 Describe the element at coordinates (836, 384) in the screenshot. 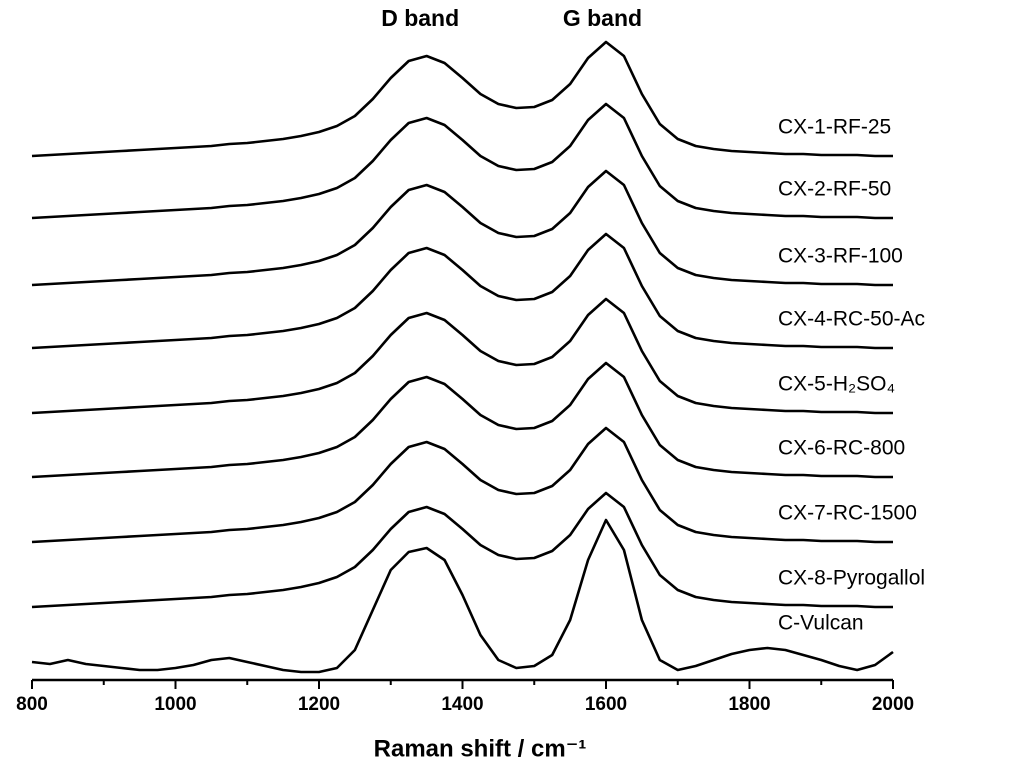

I see `series-label: CX-5-H₂SO₄` at that location.